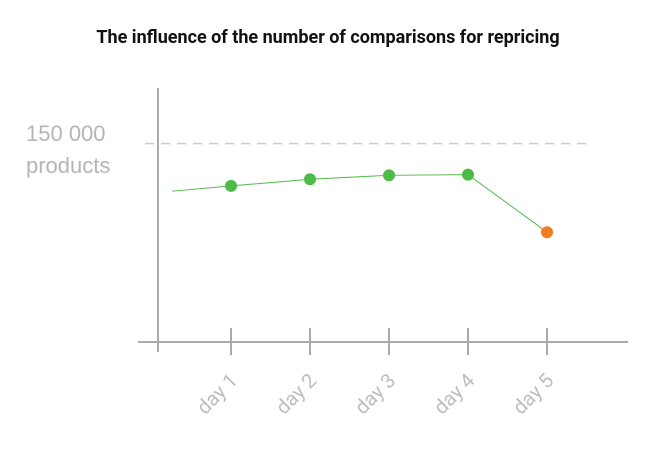  Describe the element at coordinates (296, 393) in the screenshot. I see `x-tick-label: day 2` at that location.